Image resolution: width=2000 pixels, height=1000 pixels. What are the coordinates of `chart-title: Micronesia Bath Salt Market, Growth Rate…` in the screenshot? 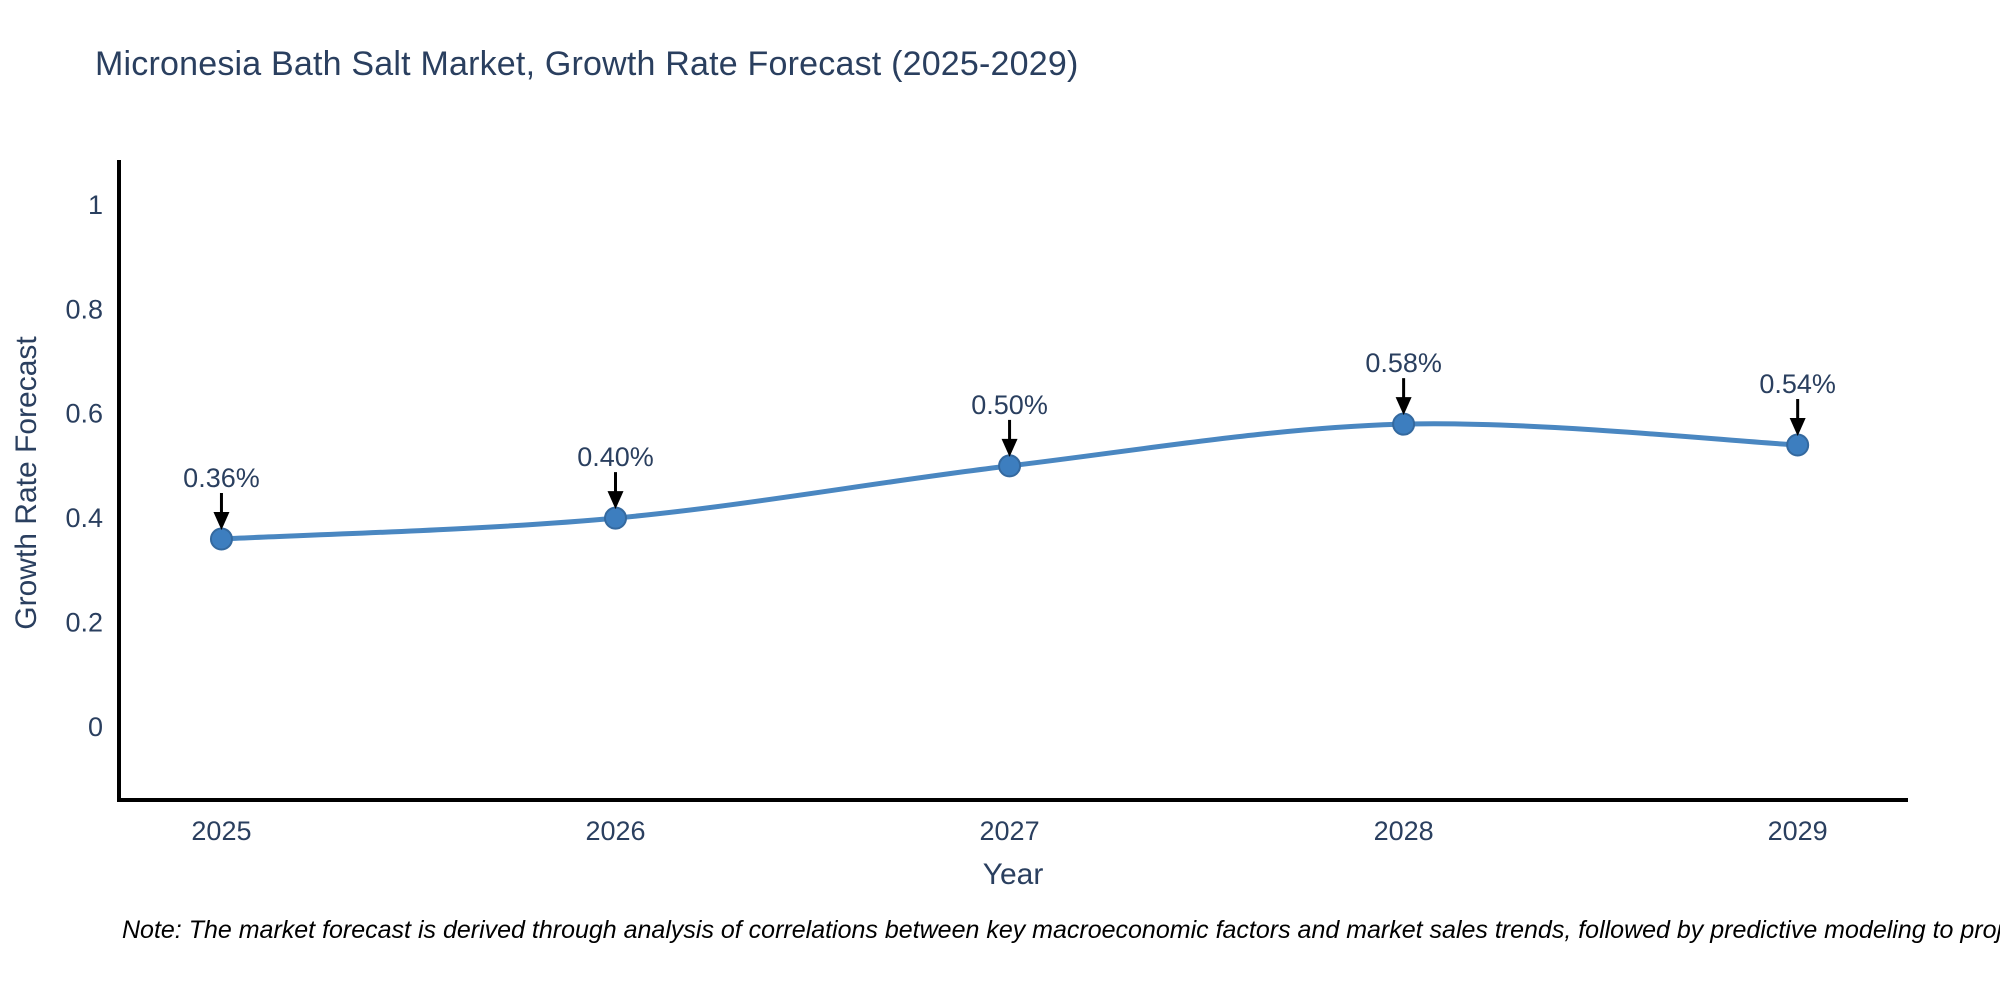 It's located at (587, 64).